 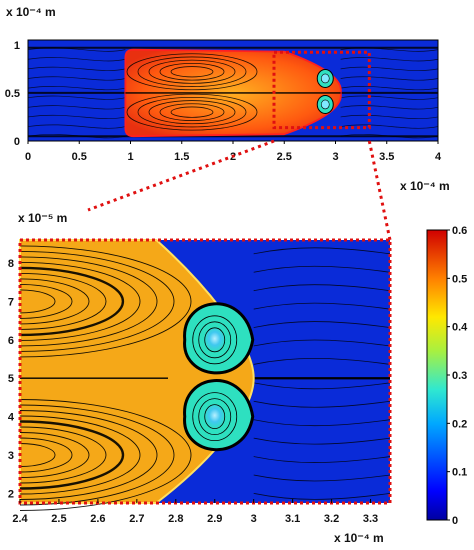 I want to click on colorbar-tick-label: 0.2, so click(x=459, y=424).